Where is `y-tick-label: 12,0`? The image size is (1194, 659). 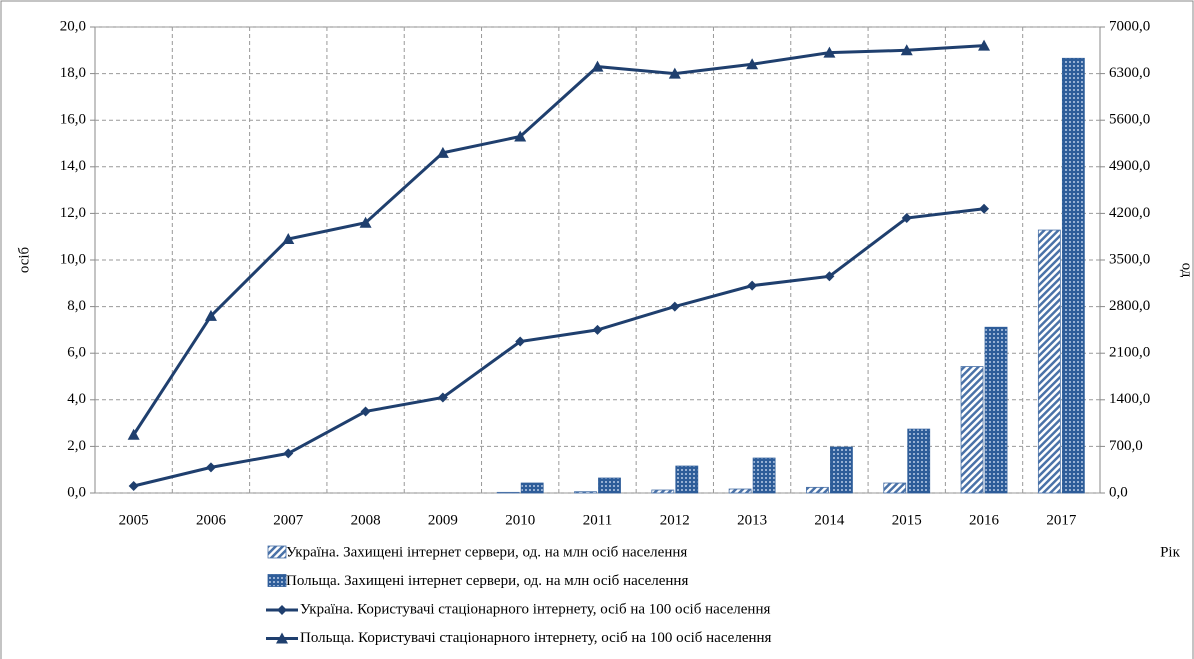
y-tick-label: 12,0 is located at coordinates (73, 213).